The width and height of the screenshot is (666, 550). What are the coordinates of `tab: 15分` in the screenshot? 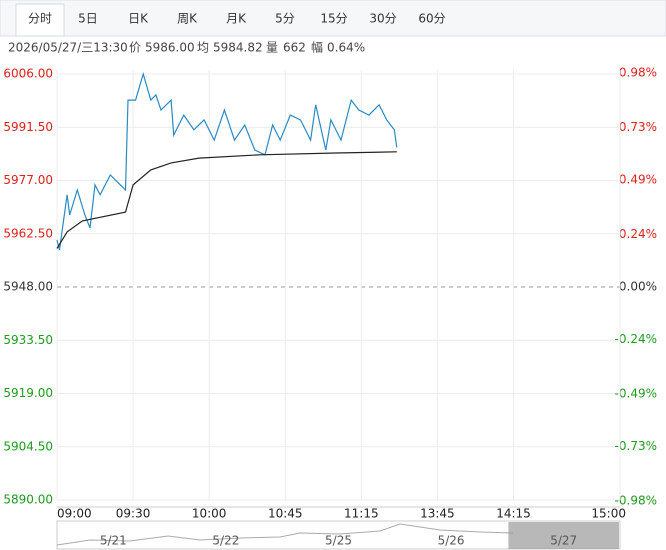 It's located at (333, 19).